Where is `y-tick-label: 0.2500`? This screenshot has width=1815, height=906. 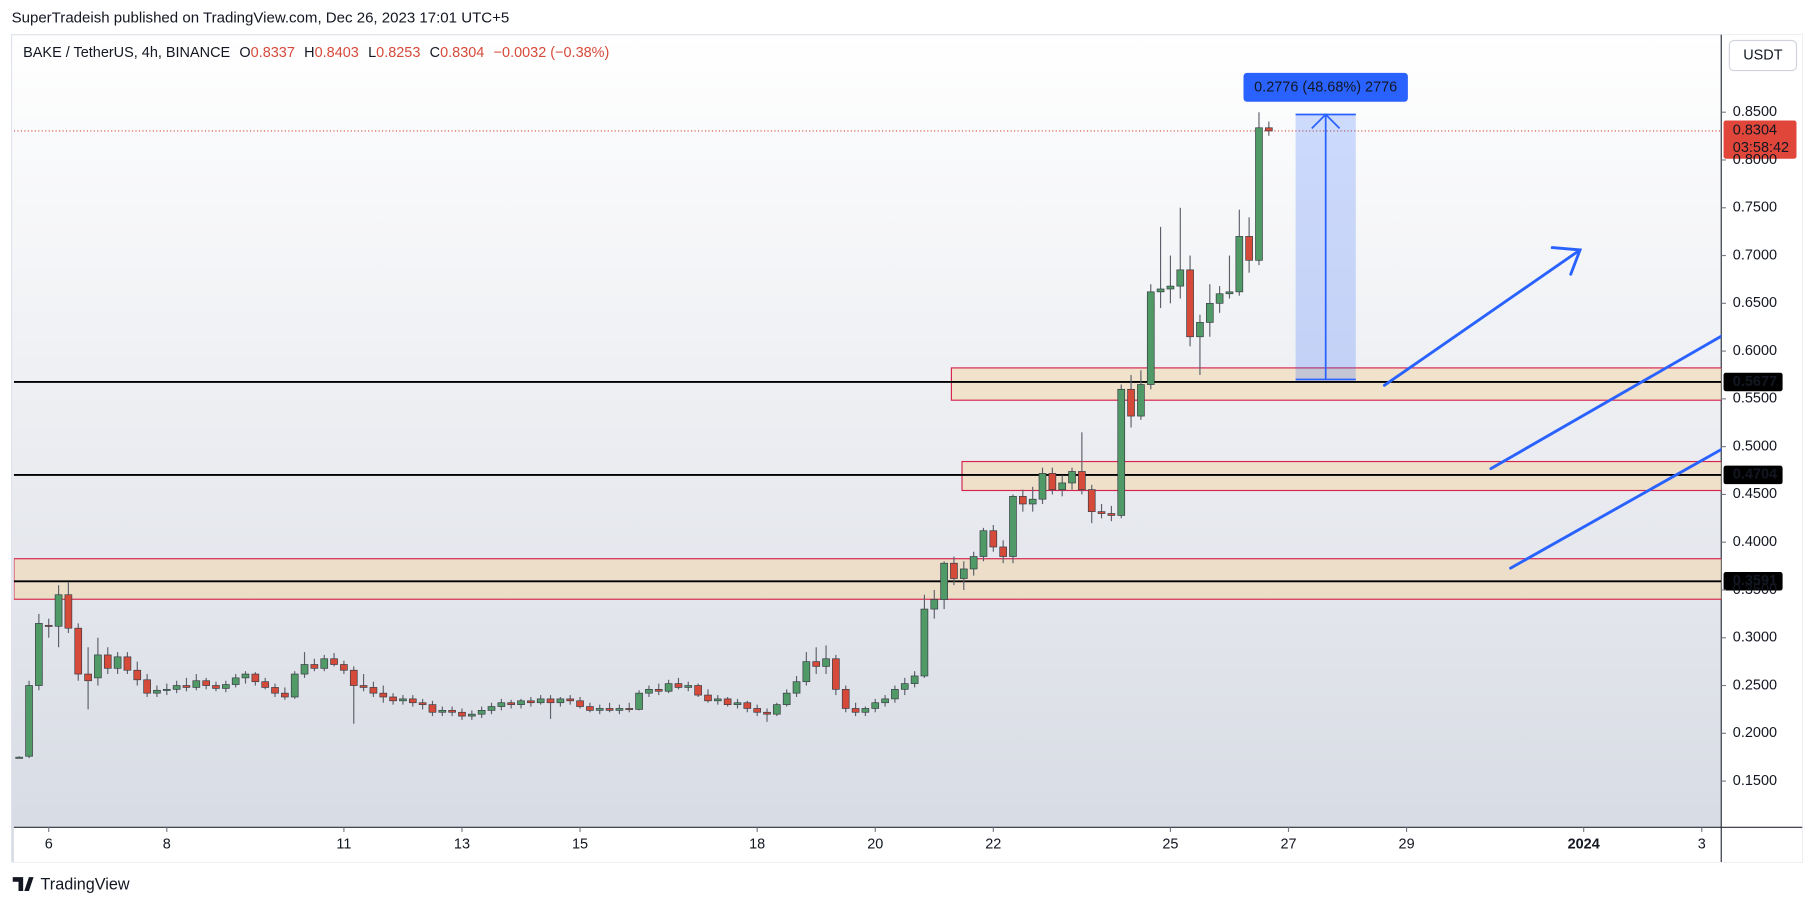
y-tick-label: 0.2500 is located at coordinates (1755, 685).